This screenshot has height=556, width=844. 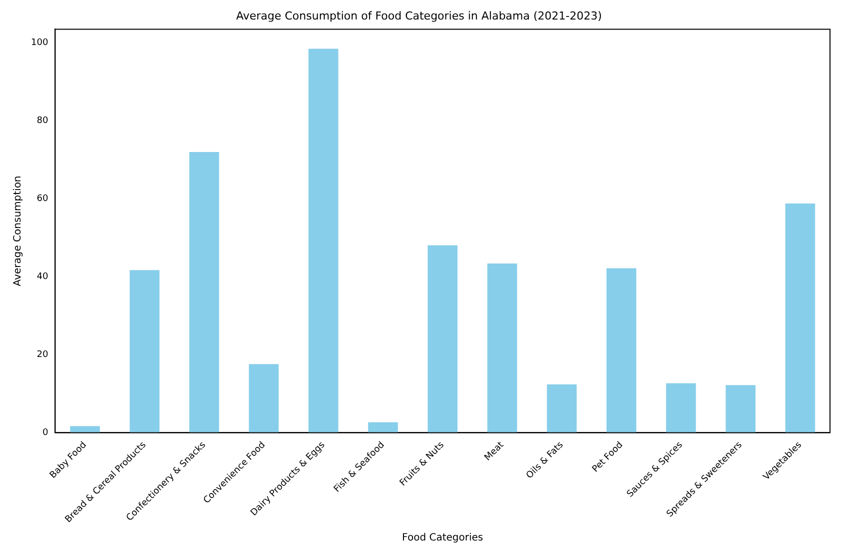 I want to click on y-tick-label: 20, so click(x=42, y=355).